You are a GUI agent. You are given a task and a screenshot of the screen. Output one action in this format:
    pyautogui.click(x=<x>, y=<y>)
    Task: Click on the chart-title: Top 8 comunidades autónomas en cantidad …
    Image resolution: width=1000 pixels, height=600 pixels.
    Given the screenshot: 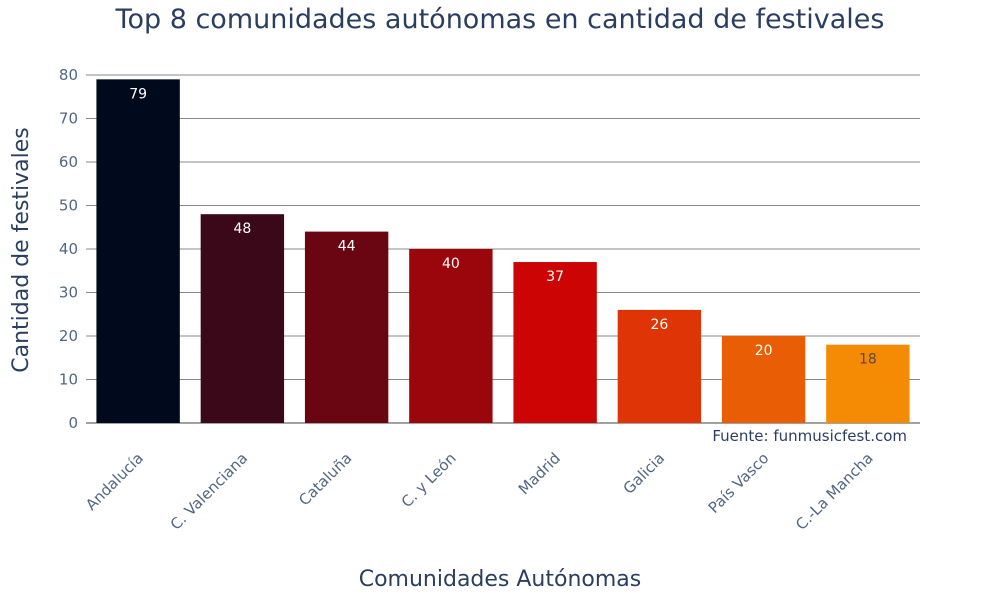 What is the action you would take?
    pyautogui.click(x=500, y=19)
    